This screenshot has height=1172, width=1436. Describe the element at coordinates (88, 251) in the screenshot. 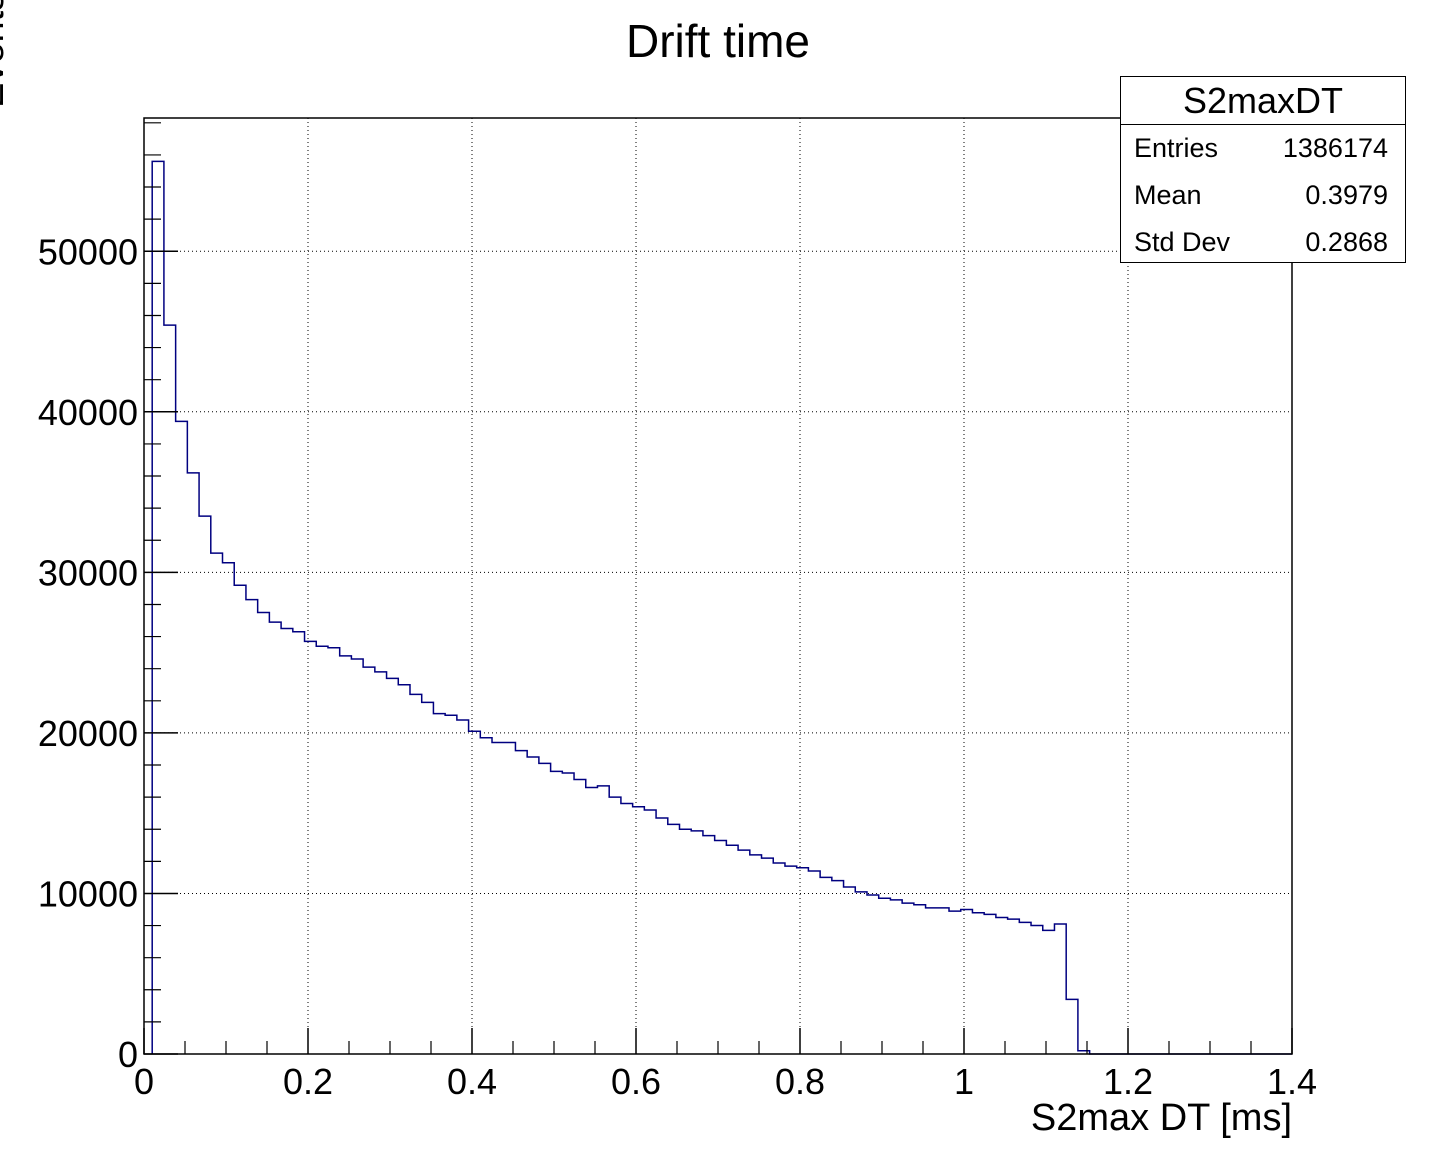

I see `y-tick-label: 50000` at that location.